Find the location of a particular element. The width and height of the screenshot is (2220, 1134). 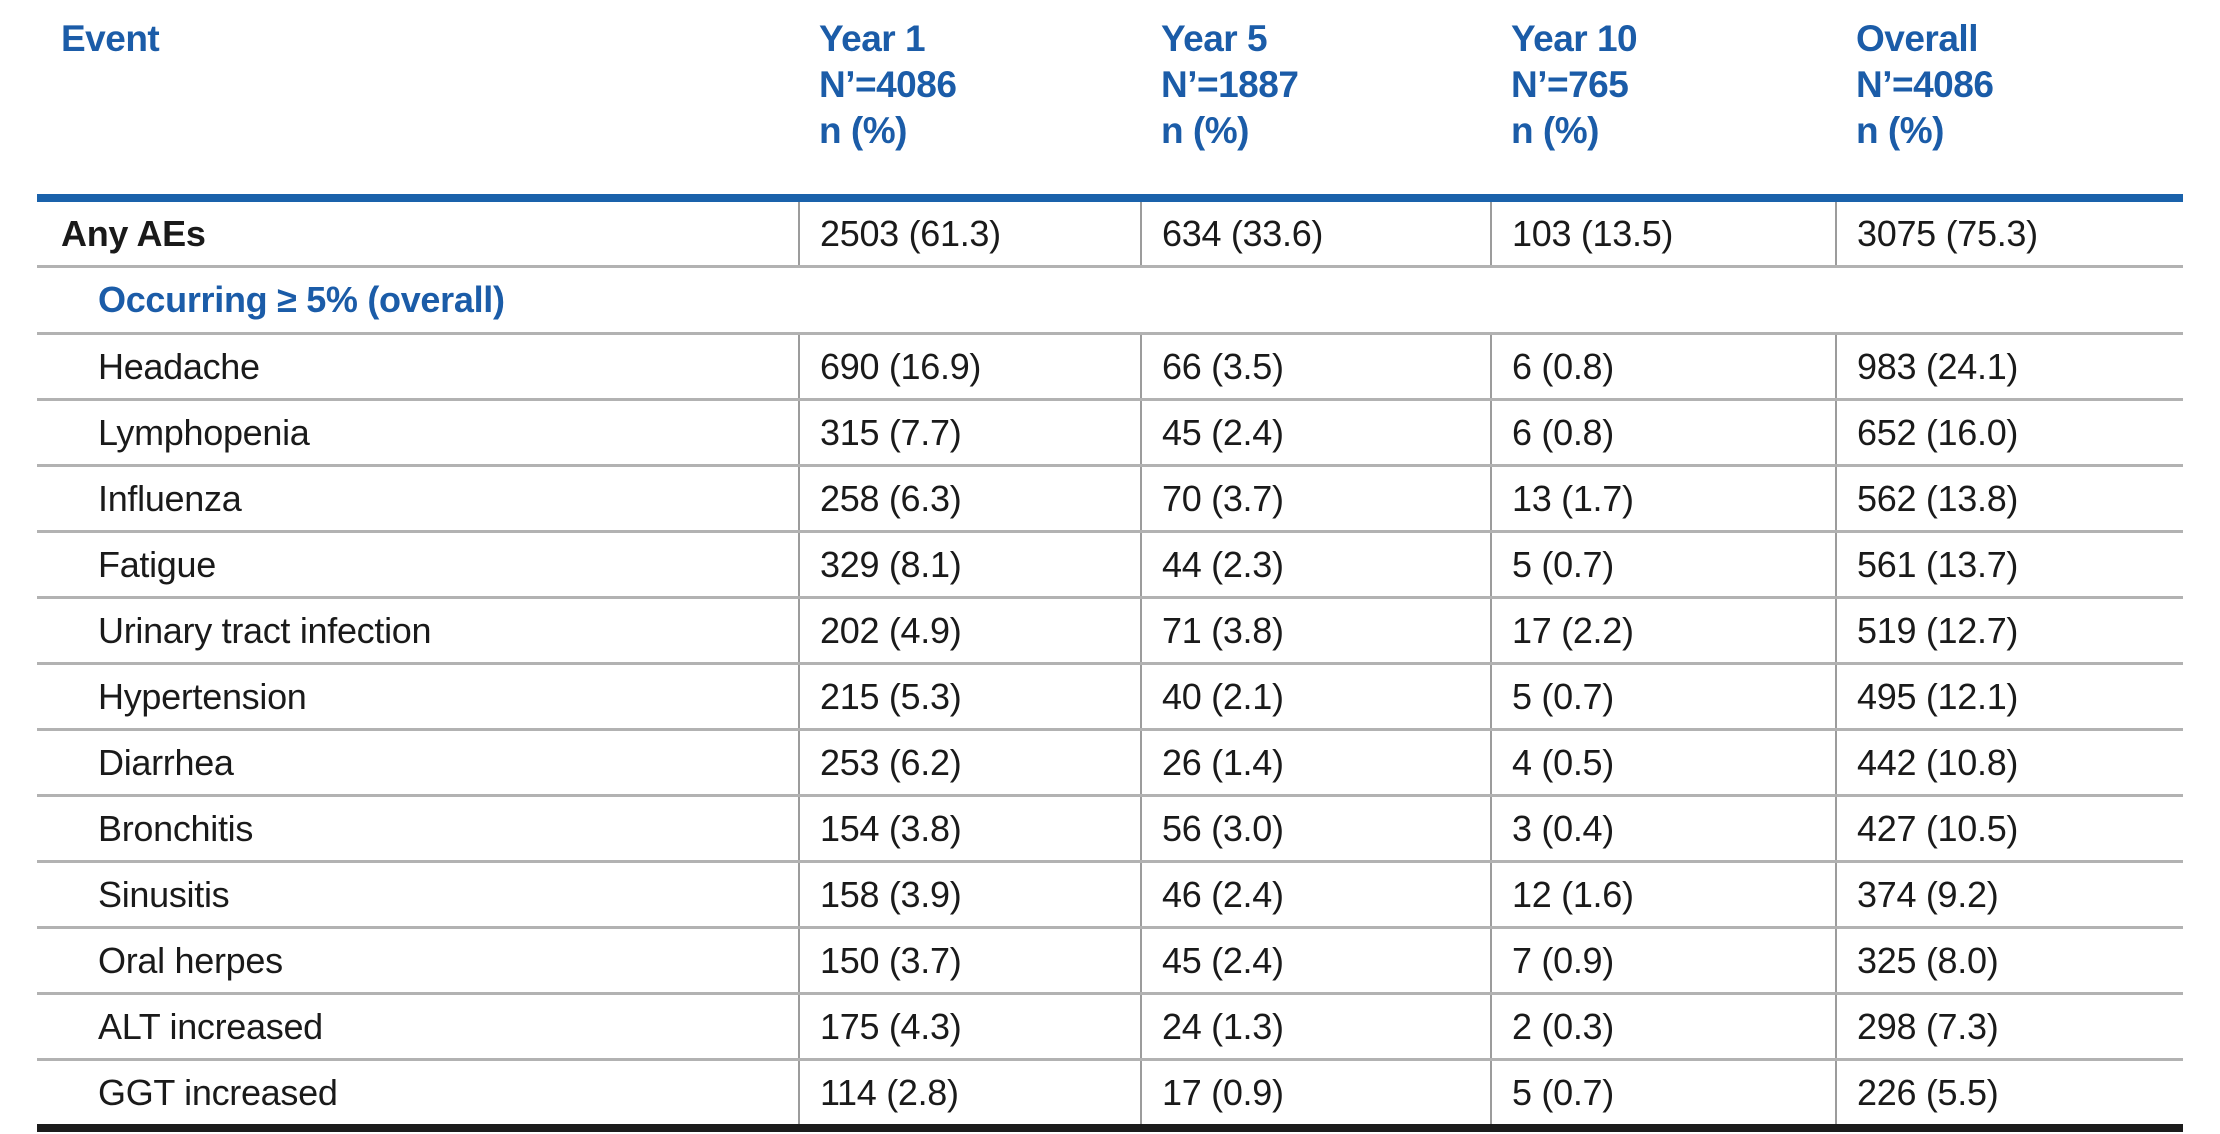

value-cell: 561 (13.7) is located at coordinates (2009, 565).